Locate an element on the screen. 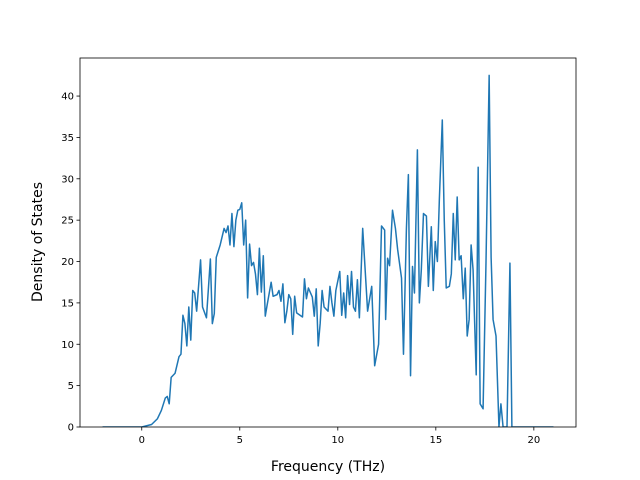 The image size is (640, 480). y-tick-label: 10 is located at coordinates (67, 345).